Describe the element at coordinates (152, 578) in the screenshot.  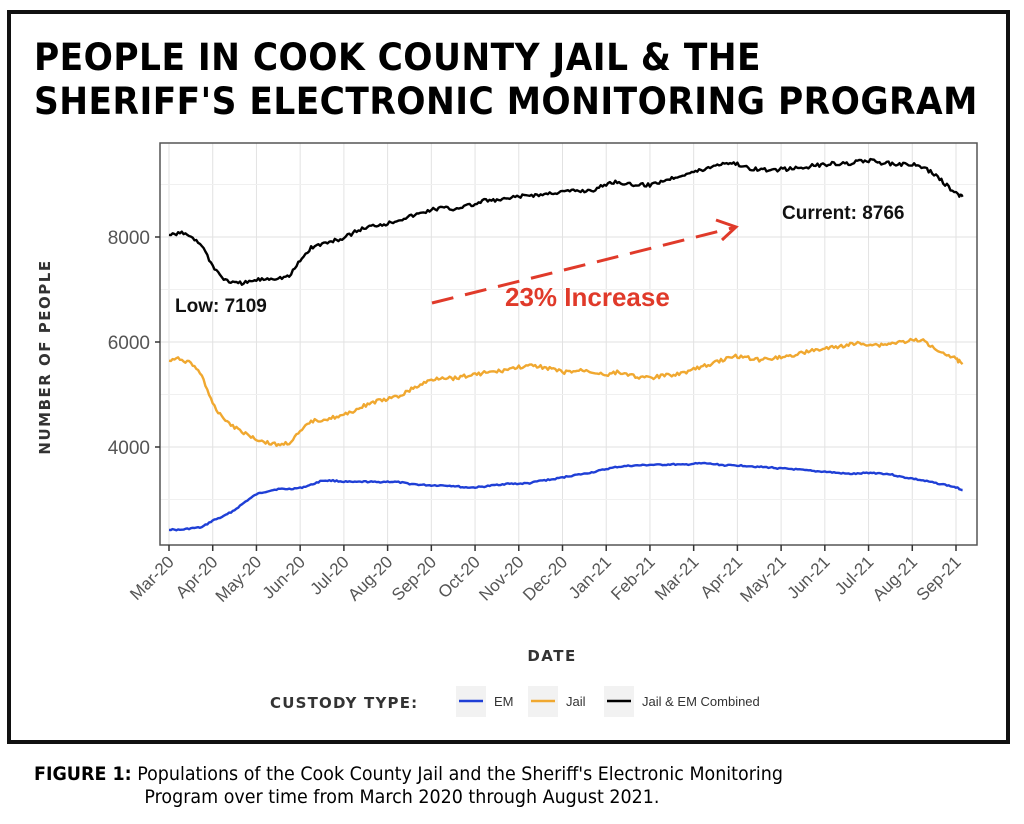
I see `x-tick-label: Mar-20` at that location.